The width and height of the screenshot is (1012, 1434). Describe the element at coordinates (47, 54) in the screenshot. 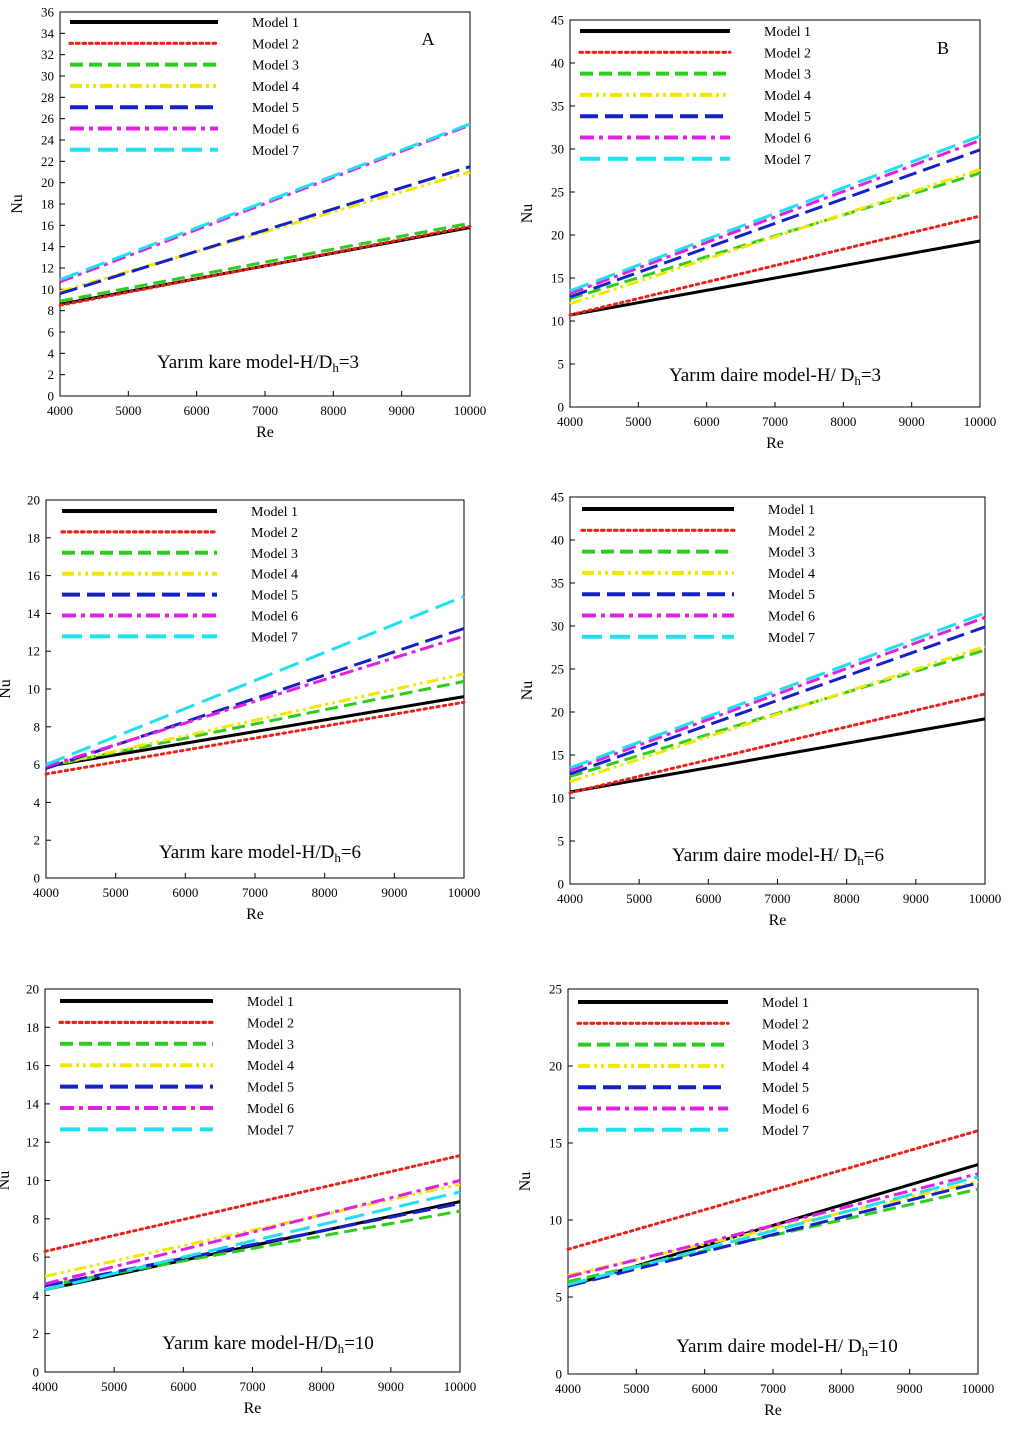

I see `y-tick-label: 32` at that location.